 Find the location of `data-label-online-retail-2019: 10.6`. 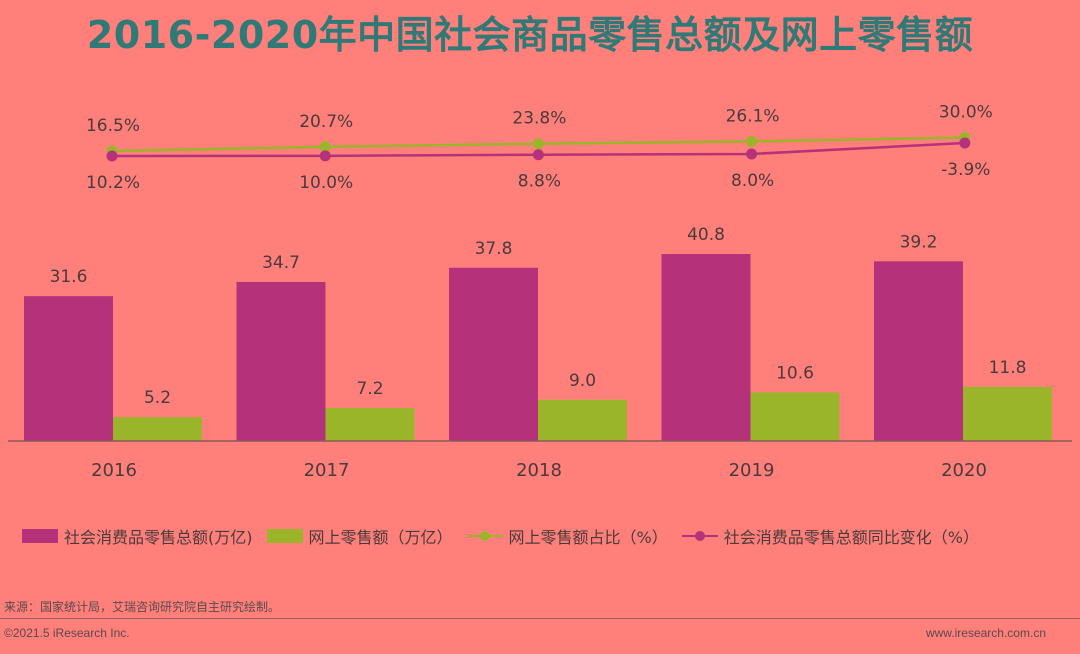

data-label-online-retail-2019: 10.6 is located at coordinates (795, 373).